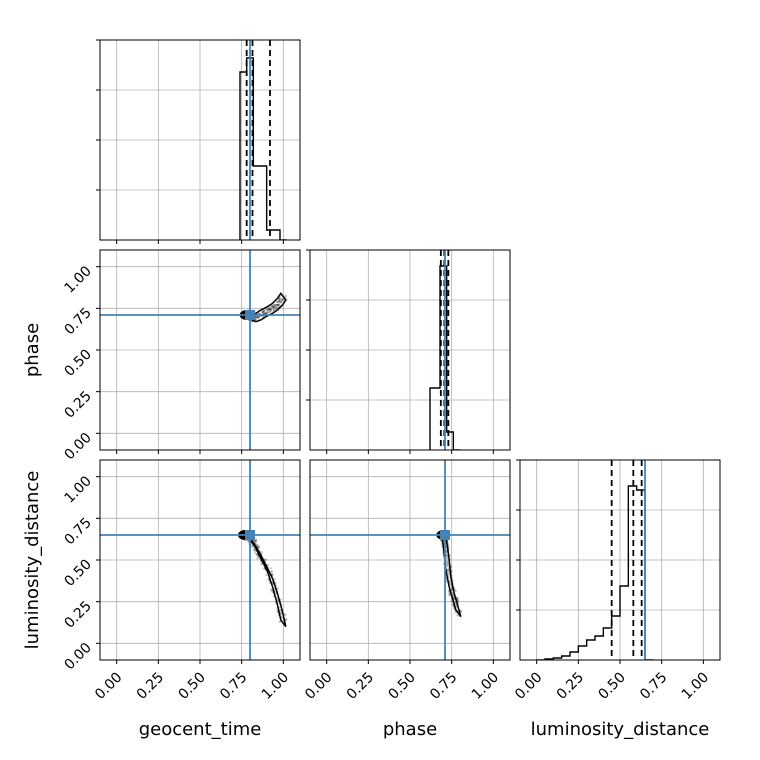  Describe the element at coordinates (445, 535) in the screenshot. I see `truth-marker-luminosity_distance_vs_phase` at that location.